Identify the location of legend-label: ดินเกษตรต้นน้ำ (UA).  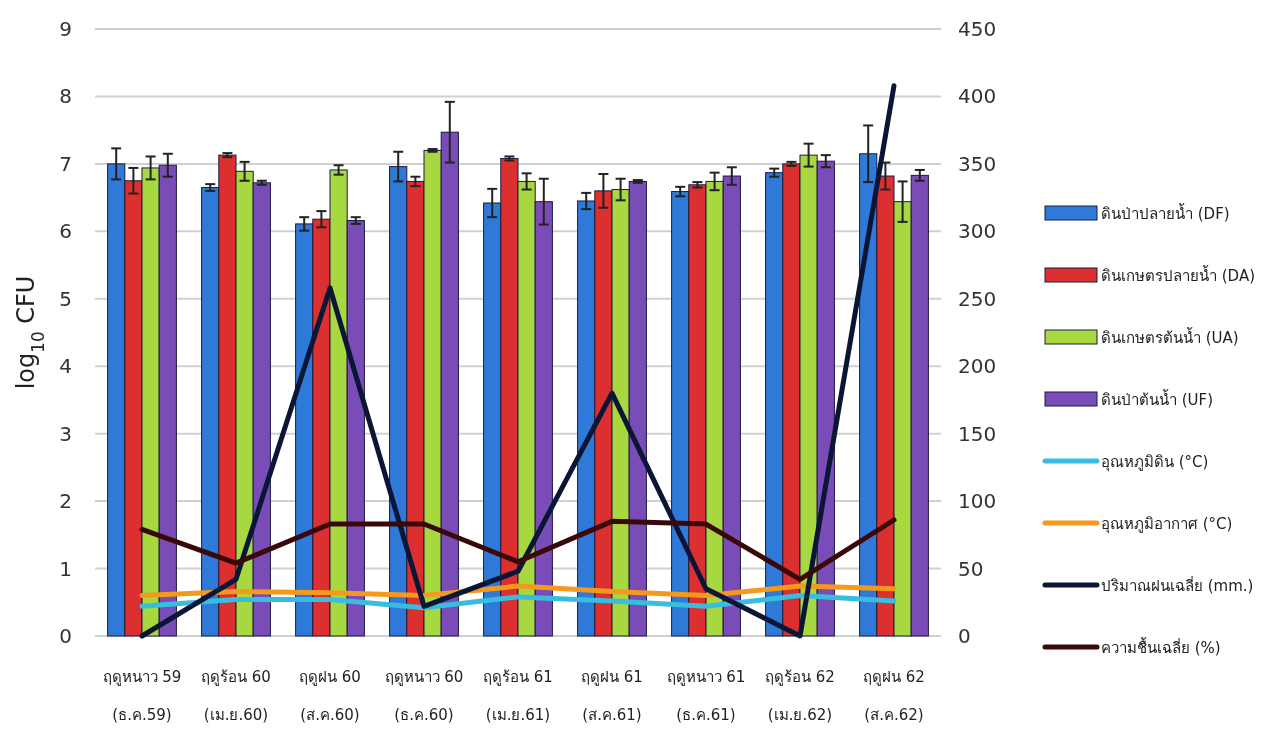
(1170, 337).